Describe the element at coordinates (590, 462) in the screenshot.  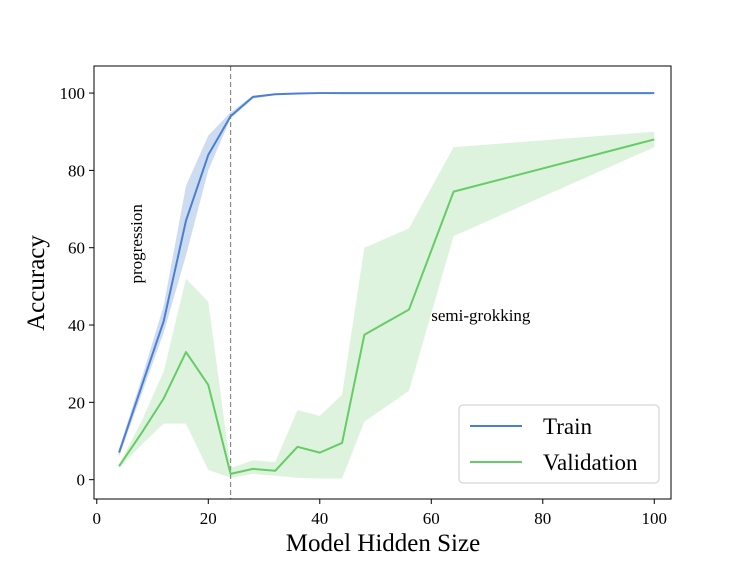
I see `legend-label-validation: Validation` at that location.